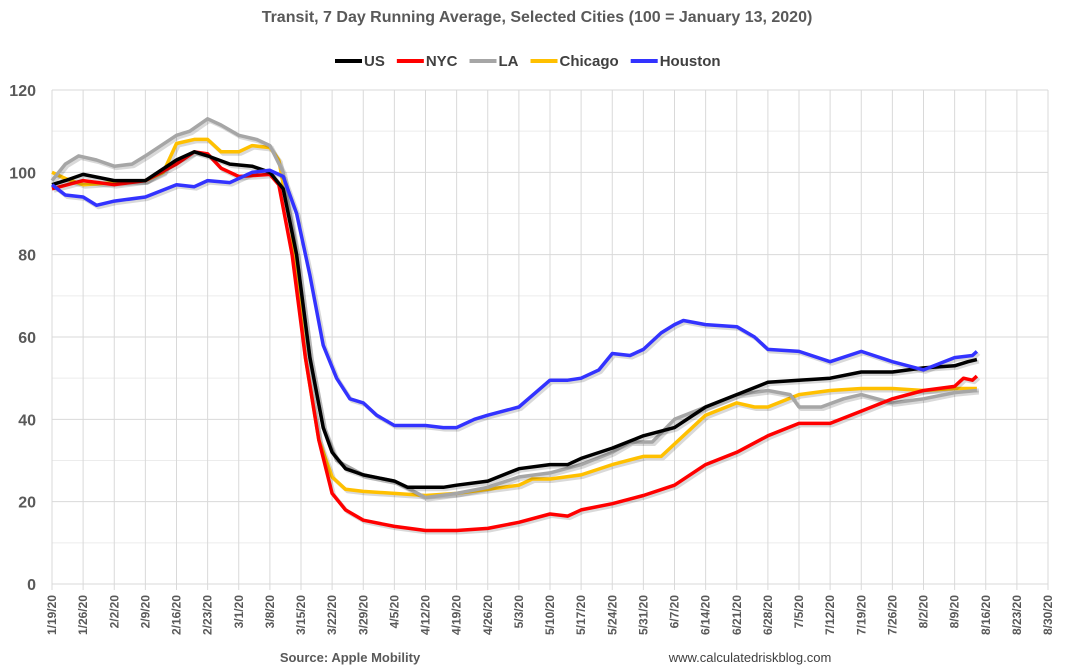  I want to click on x-tick-label: 7/26/20, so click(892, 615).